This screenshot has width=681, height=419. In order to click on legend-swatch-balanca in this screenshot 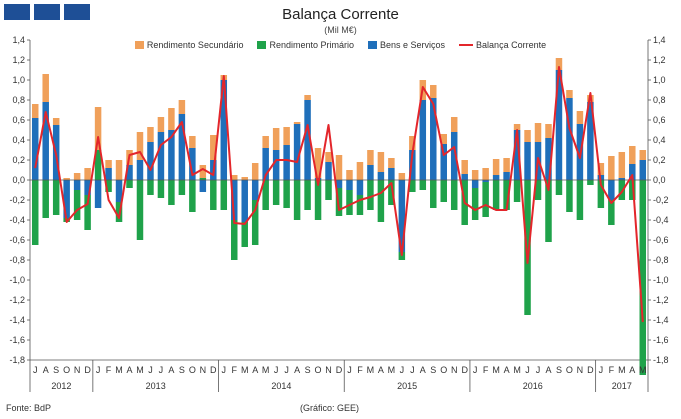, I will do `click(466, 45)`.